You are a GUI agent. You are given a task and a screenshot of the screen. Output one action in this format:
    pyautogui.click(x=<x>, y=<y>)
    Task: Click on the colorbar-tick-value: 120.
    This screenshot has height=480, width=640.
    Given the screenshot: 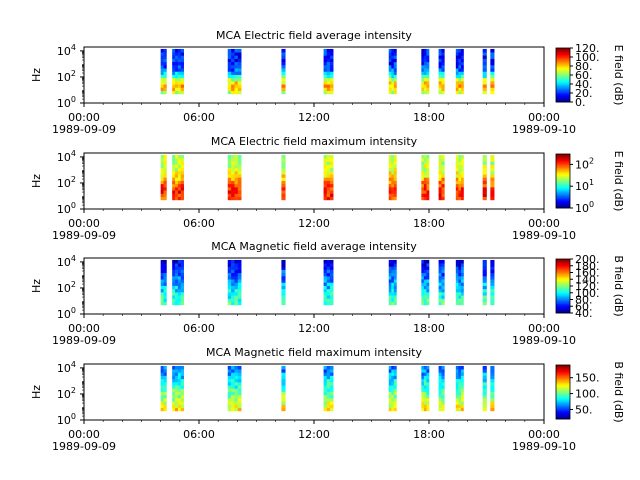 What is the action you would take?
    pyautogui.click(x=587, y=48)
    